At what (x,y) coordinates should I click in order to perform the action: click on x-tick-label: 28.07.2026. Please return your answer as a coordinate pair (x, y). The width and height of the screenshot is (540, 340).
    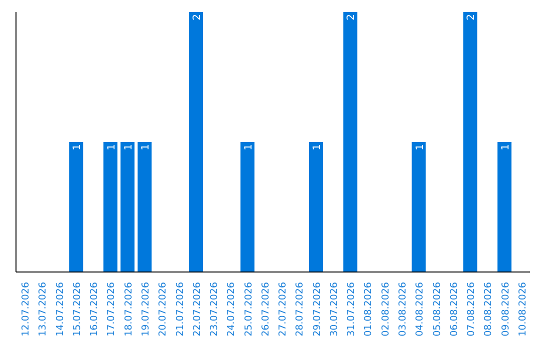
    Looking at the image, I should click on (300, 309).